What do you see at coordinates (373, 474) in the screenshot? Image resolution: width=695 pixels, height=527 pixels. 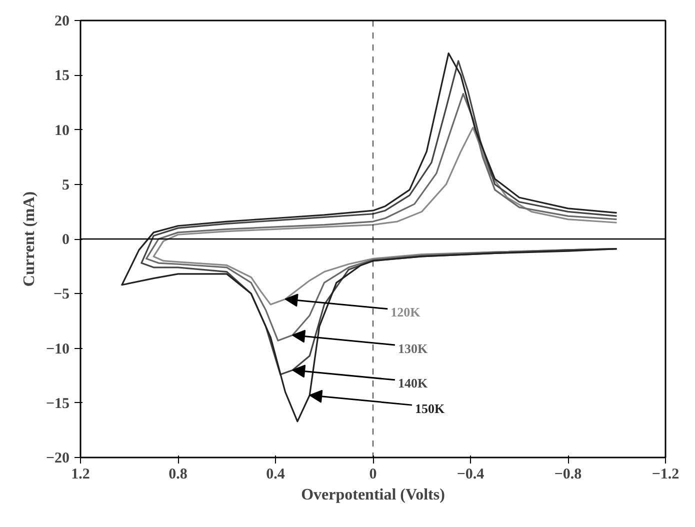 I see `x-tick-label: 0` at bounding box center [373, 474].